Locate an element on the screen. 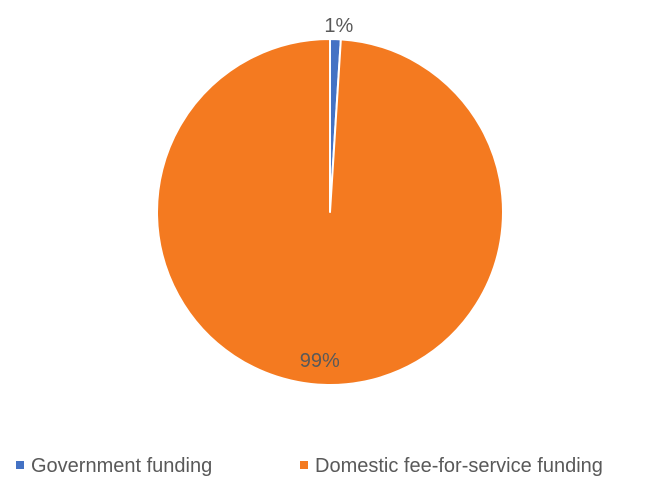  legend-item-domestic-fee-for-service-funding: Domestic fee-for-service funding is located at coordinates (451, 466).